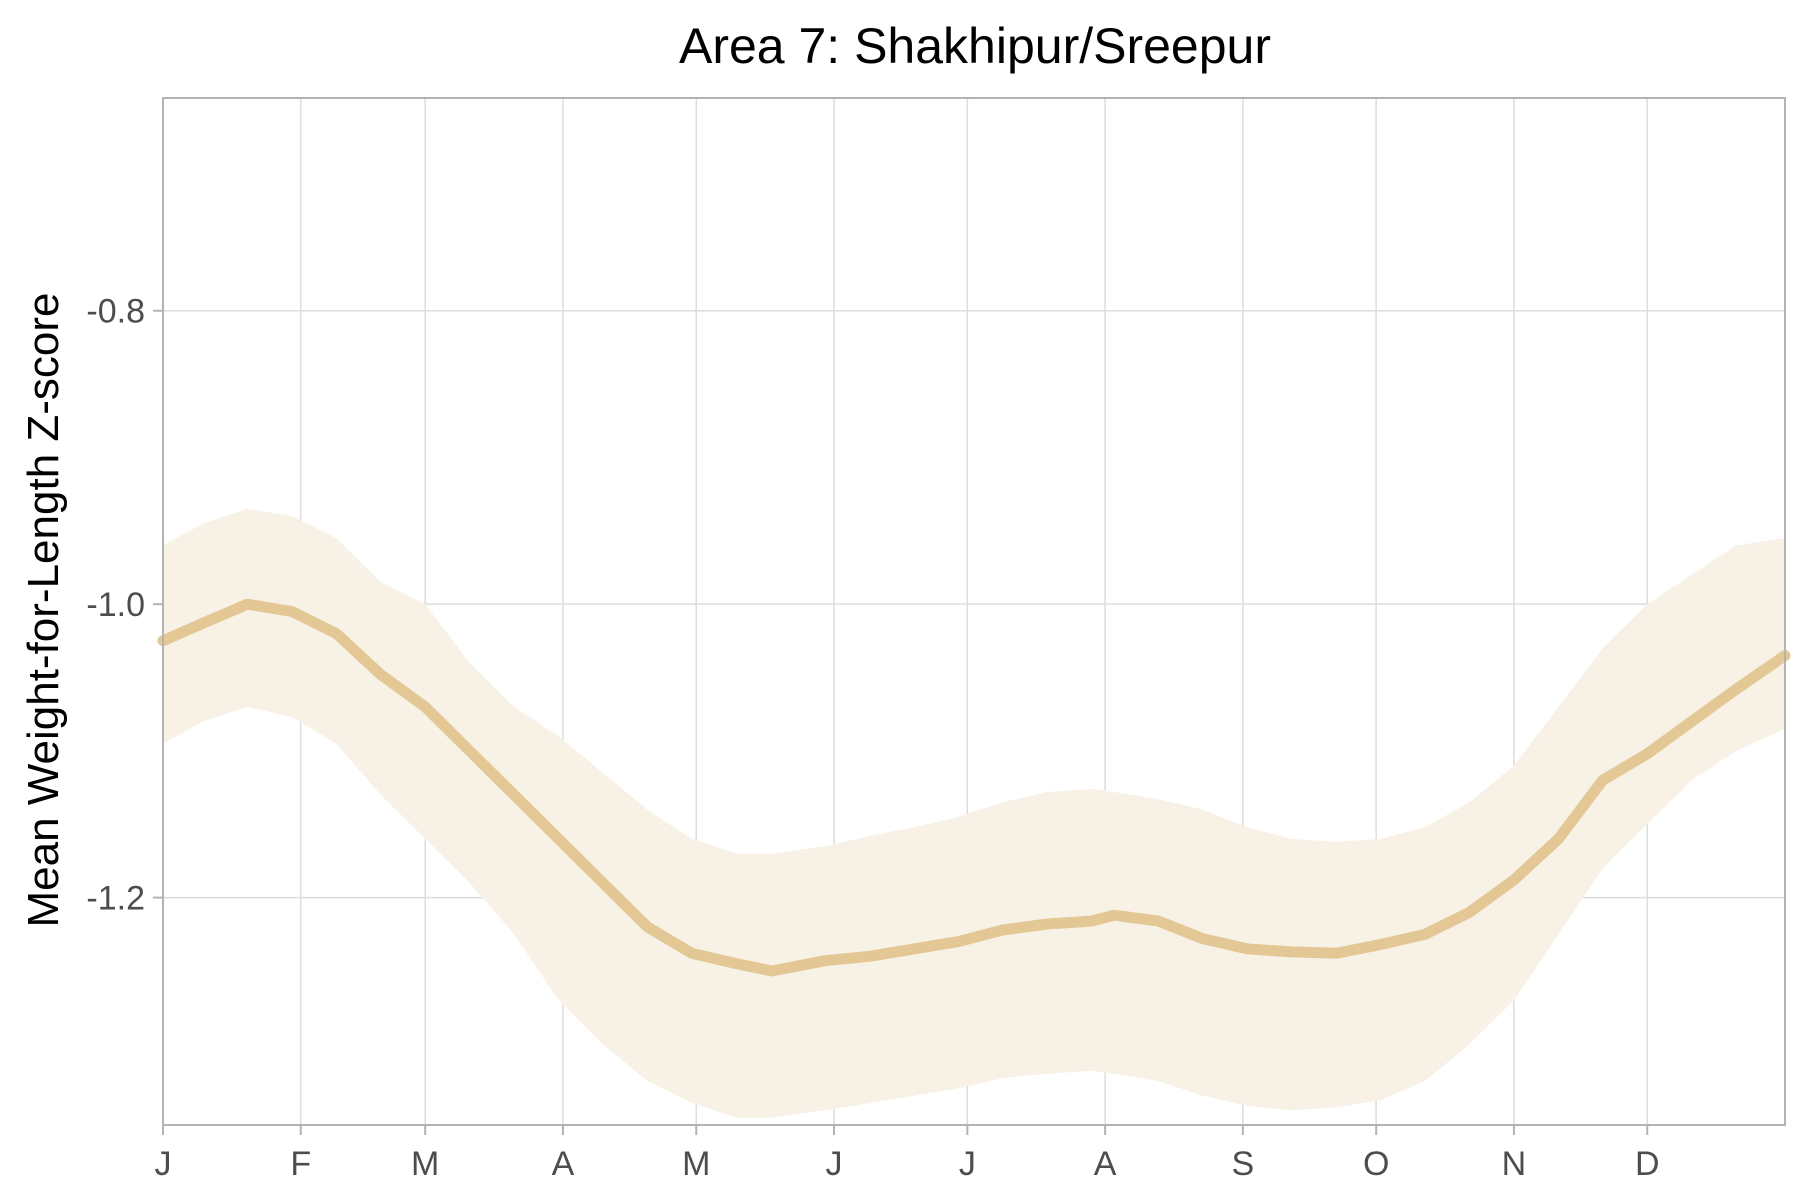 This screenshot has width=1800, height=1200. Describe the element at coordinates (300, 1164) in the screenshot. I see `x-tick-label-1: F` at that location.